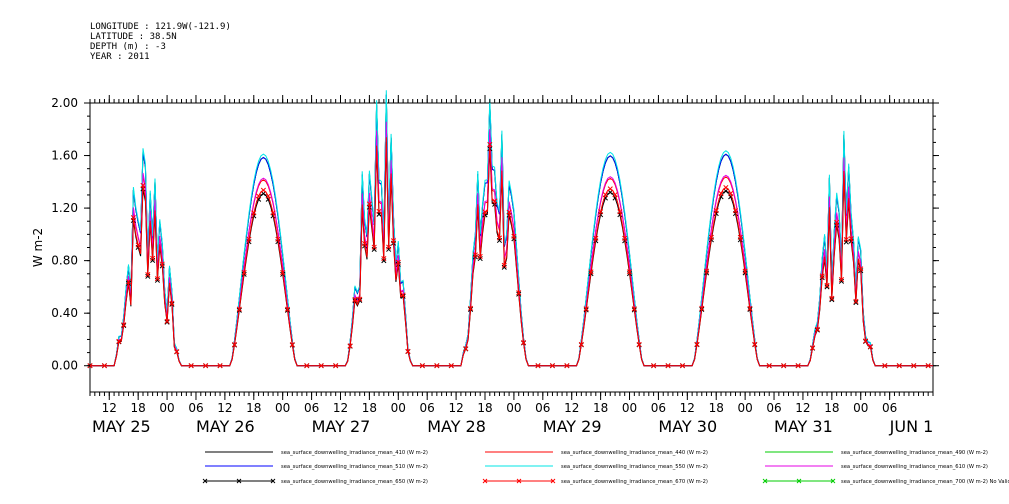 This screenshot has height=504, width=1009. I want to click on depth-label: DEPTH (m) : -3, so click(128, 47).